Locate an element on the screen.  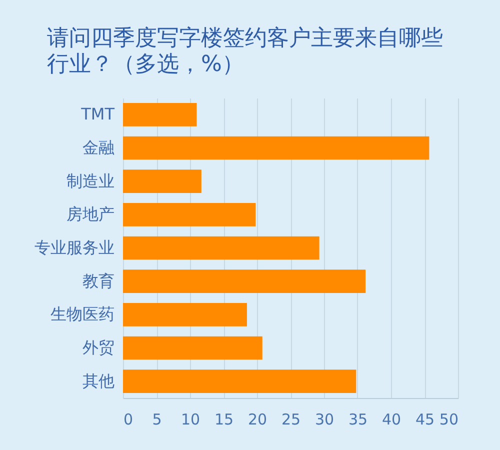
y-tick-label: 其他 is located at coordinates (98, 380).